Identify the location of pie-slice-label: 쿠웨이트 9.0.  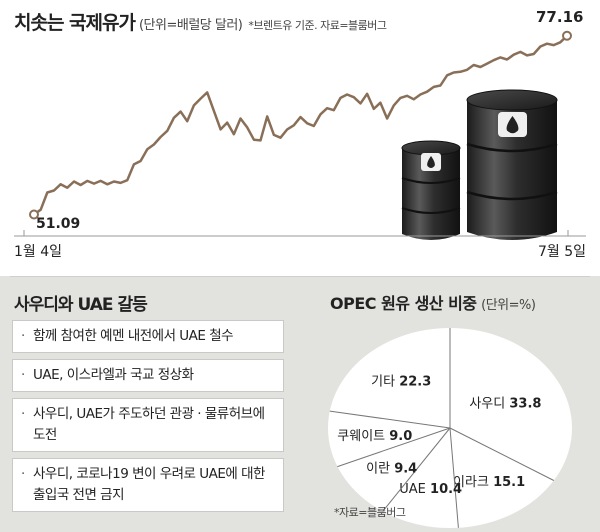
(374, 436).